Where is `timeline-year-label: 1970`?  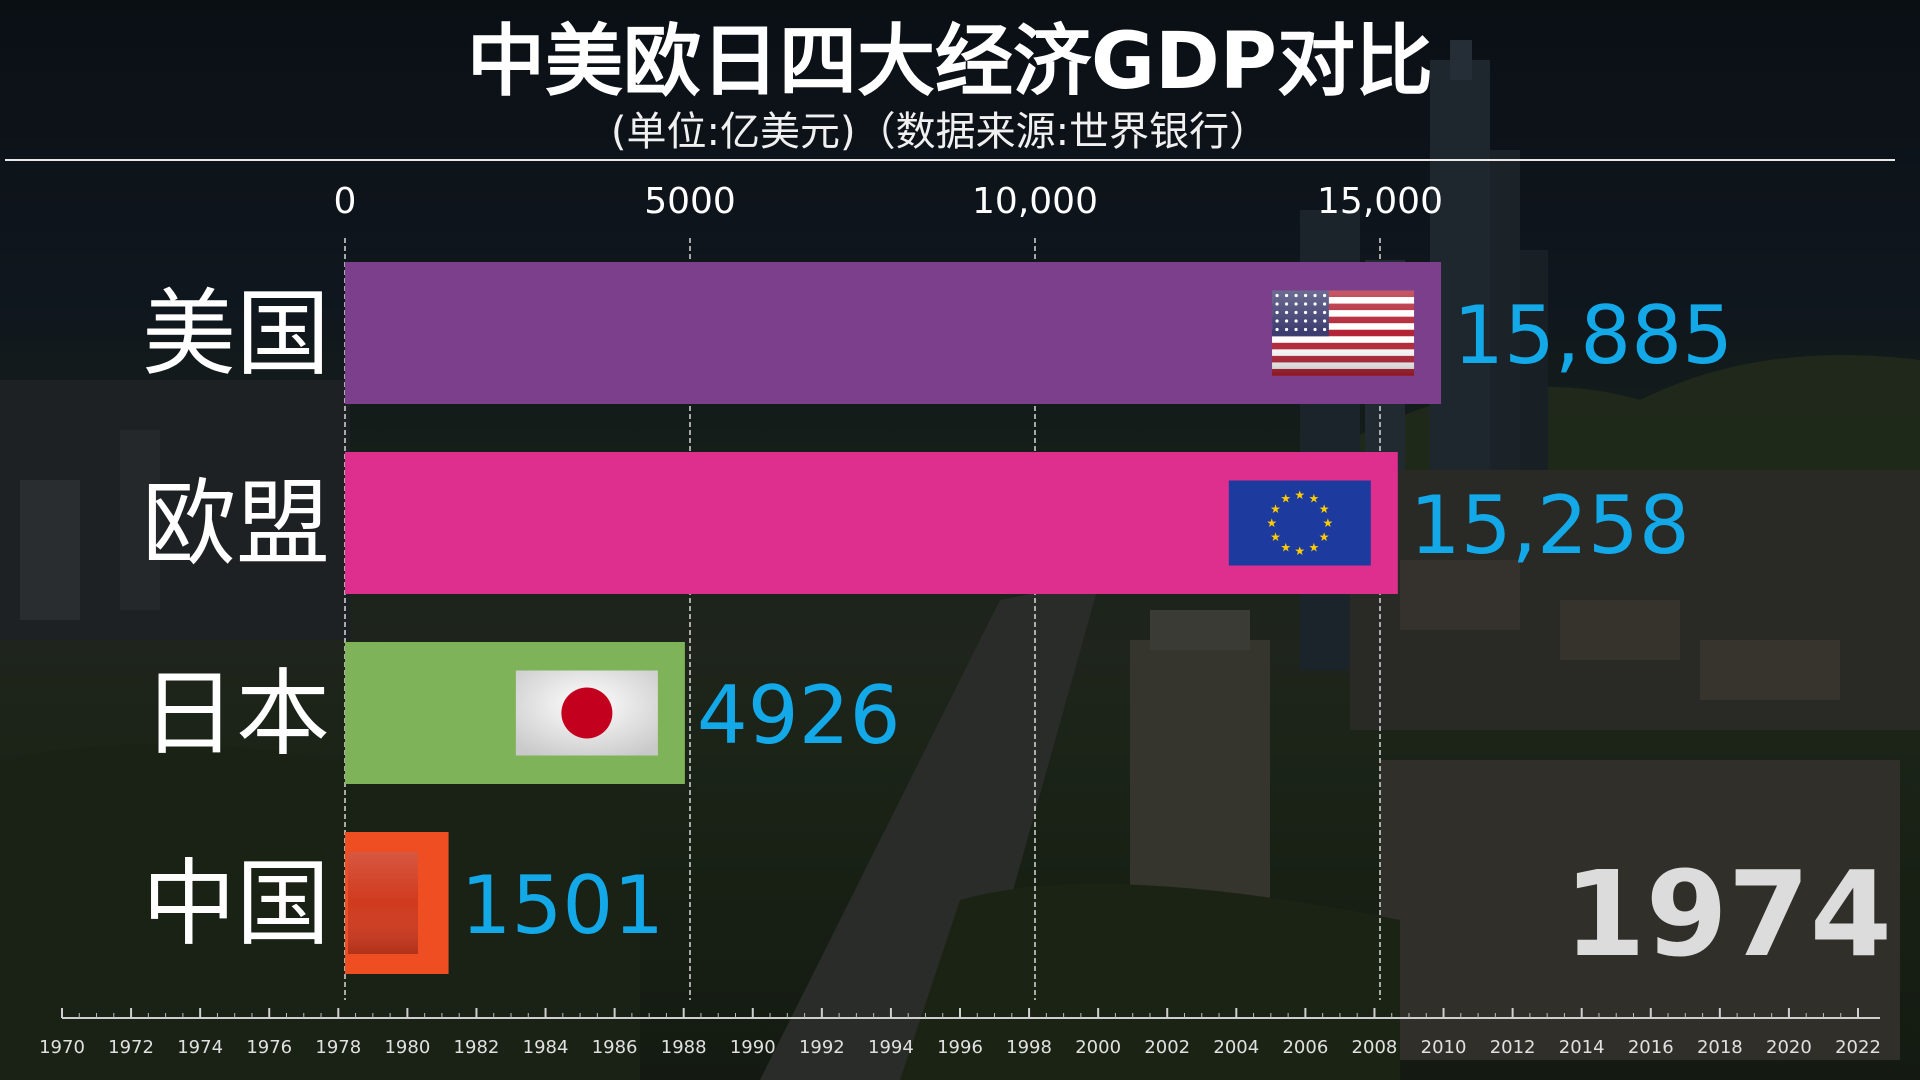 timeline-year-label: 1970 is located at coordinates (62, 1047).